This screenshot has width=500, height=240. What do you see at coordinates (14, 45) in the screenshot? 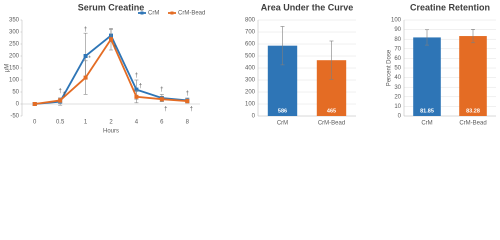
I see `y-tick-label: 250` at bounding box center [14, 45].